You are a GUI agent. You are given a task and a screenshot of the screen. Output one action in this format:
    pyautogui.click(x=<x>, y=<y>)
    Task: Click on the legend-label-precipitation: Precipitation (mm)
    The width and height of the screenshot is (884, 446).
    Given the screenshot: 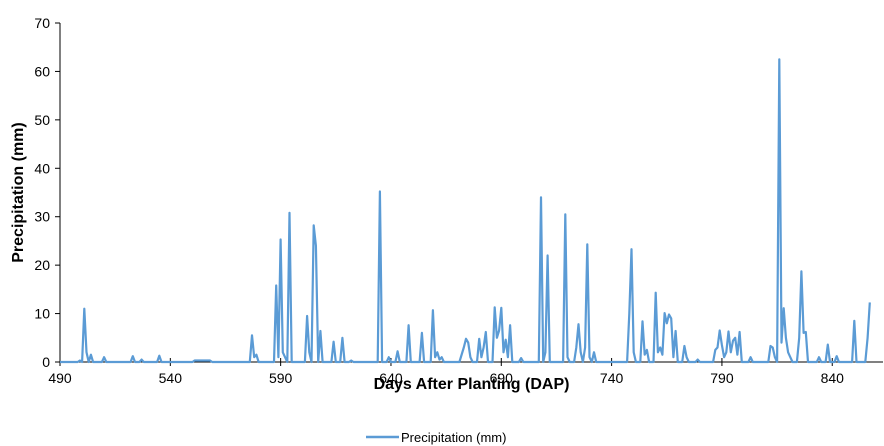 What is the action you would take?
    pyautogui.click(x=453, y=437)
    